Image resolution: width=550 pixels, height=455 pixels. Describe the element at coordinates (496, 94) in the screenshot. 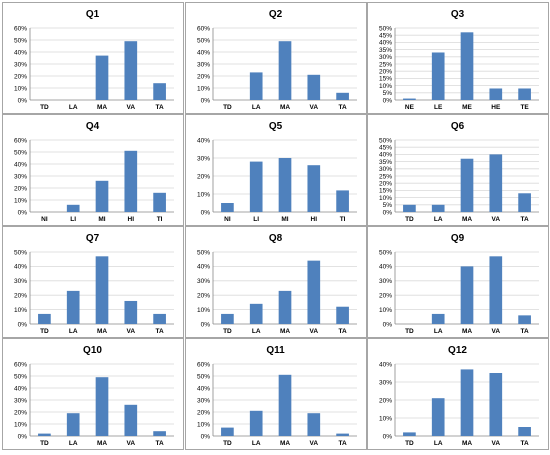

I see `bar-he` at that location.